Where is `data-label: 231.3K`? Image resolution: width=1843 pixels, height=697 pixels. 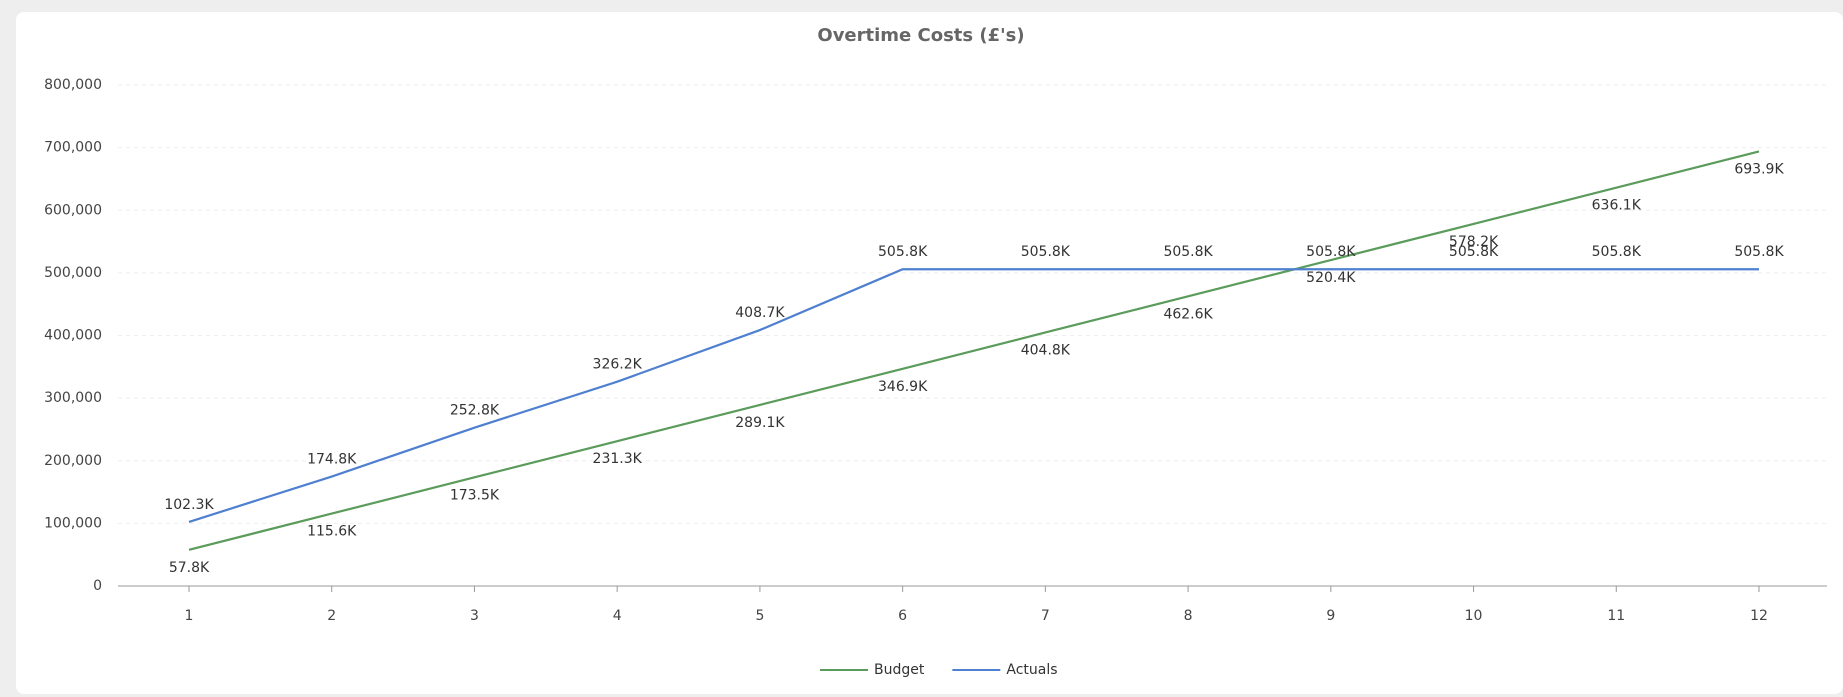 data-label: 231.3K is located at coordinates (618, 459).